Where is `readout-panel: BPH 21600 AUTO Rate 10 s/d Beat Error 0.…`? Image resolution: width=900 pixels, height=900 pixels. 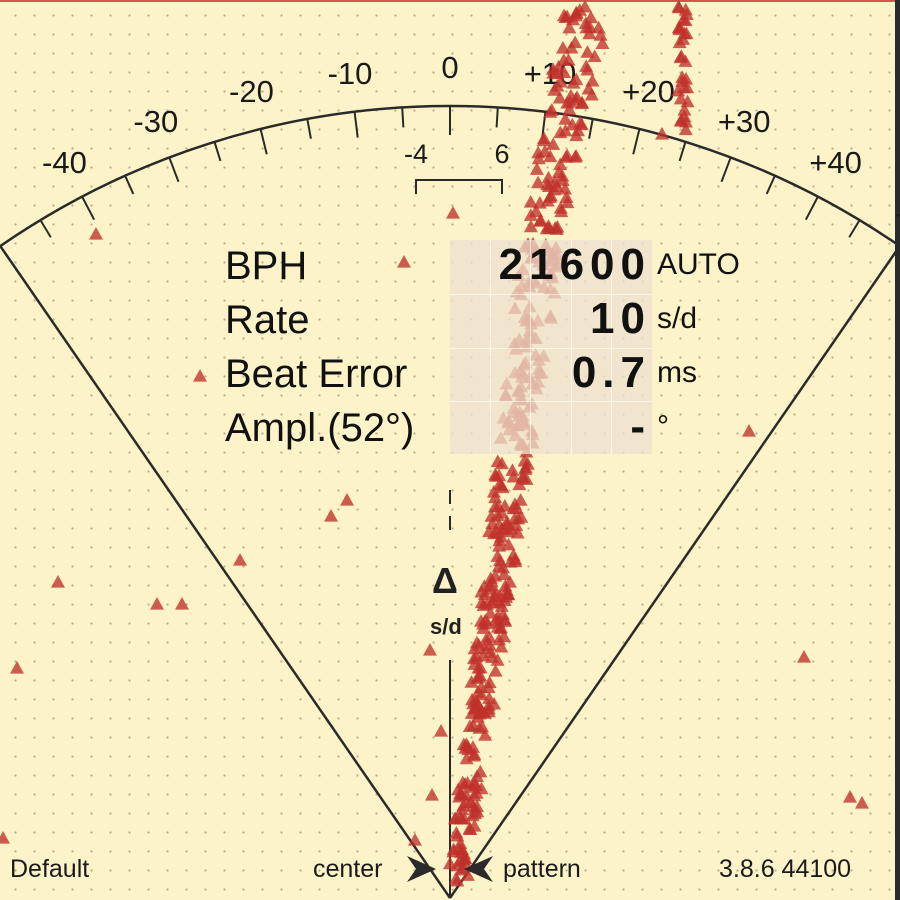
readout-panel: BPH 21600 AUTO Rate 10 s/d Beat Error 0.… is located at coordinates (505, 348).